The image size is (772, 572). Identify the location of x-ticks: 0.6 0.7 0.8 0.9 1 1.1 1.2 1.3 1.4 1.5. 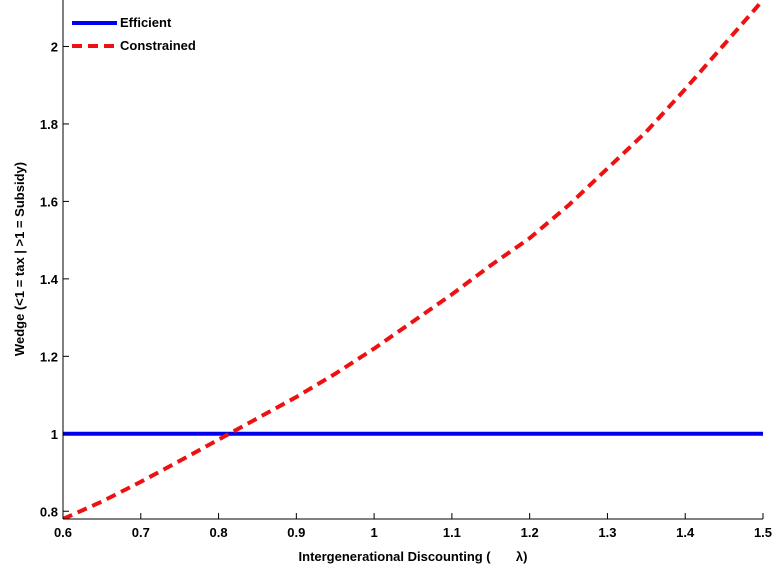
(413, 526).